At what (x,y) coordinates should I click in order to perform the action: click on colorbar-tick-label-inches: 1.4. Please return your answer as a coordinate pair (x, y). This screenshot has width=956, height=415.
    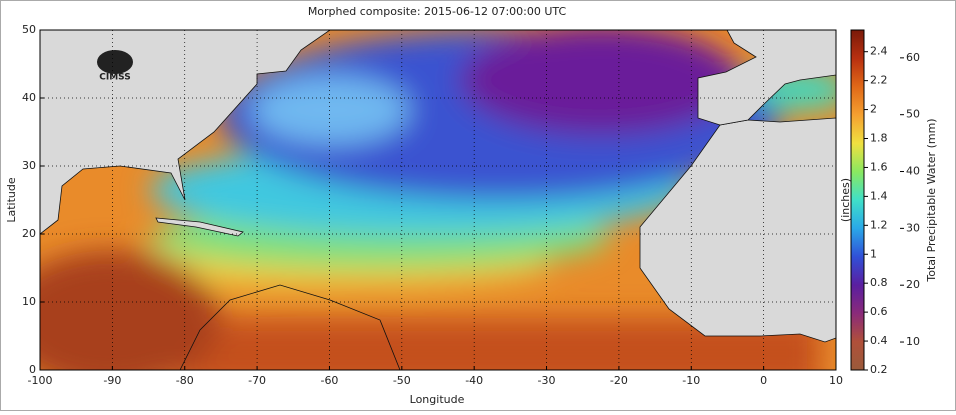
    Looking at the image, I should click on (879, 195).